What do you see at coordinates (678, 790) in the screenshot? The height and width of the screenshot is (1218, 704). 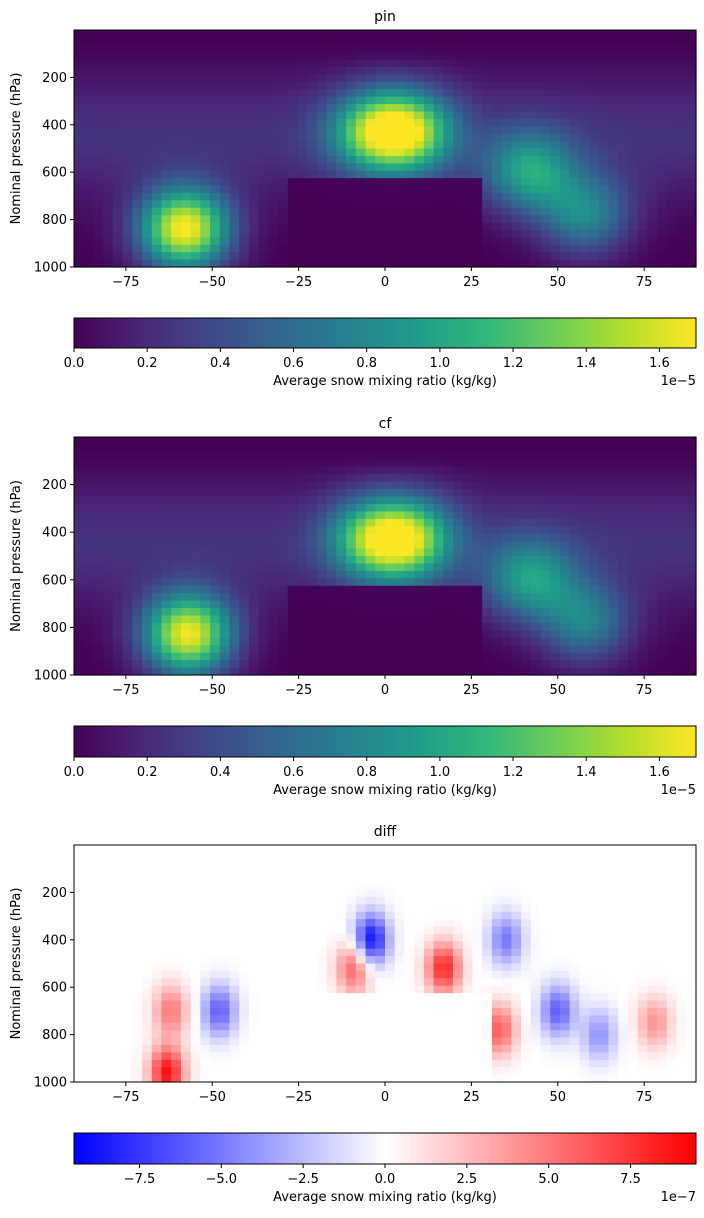 I see `colorbar-offset-label: 1e−5` at bounding box center [678, 790].